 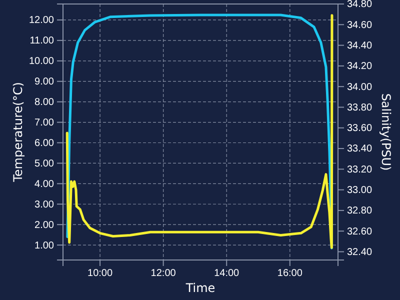 I want to click on y2-tick-label: 34.20, so click(x=359, y=66).